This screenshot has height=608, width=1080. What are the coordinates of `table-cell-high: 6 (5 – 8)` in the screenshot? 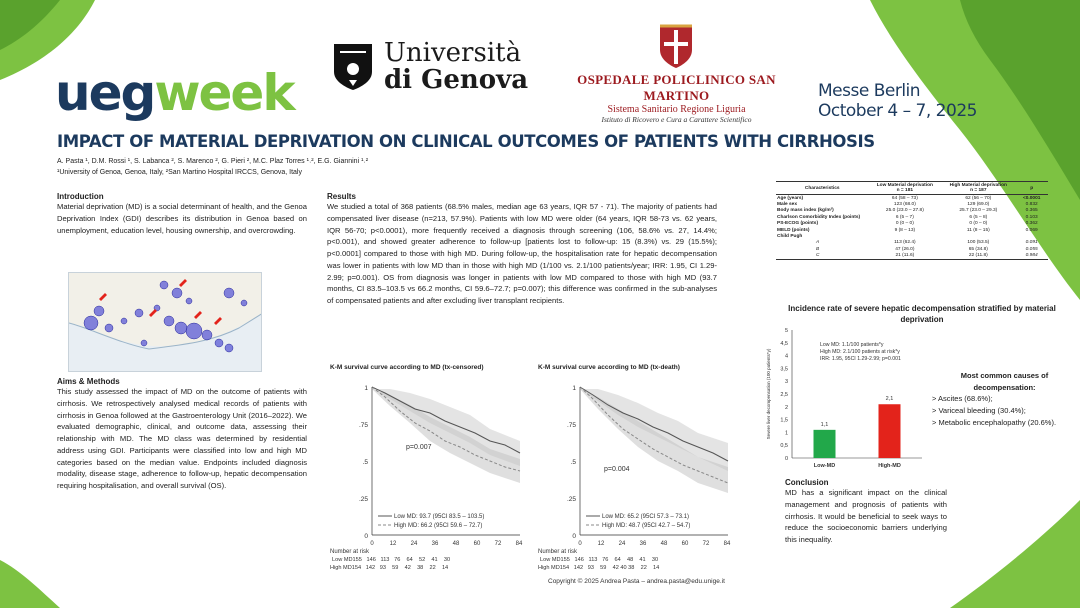 It's located at (978, 217).